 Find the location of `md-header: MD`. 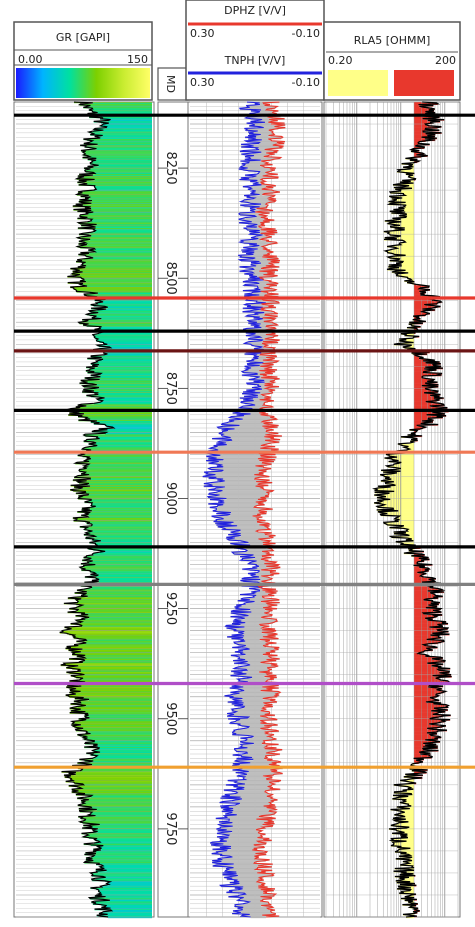

md-header: MD is located at coordinates (173, 84).